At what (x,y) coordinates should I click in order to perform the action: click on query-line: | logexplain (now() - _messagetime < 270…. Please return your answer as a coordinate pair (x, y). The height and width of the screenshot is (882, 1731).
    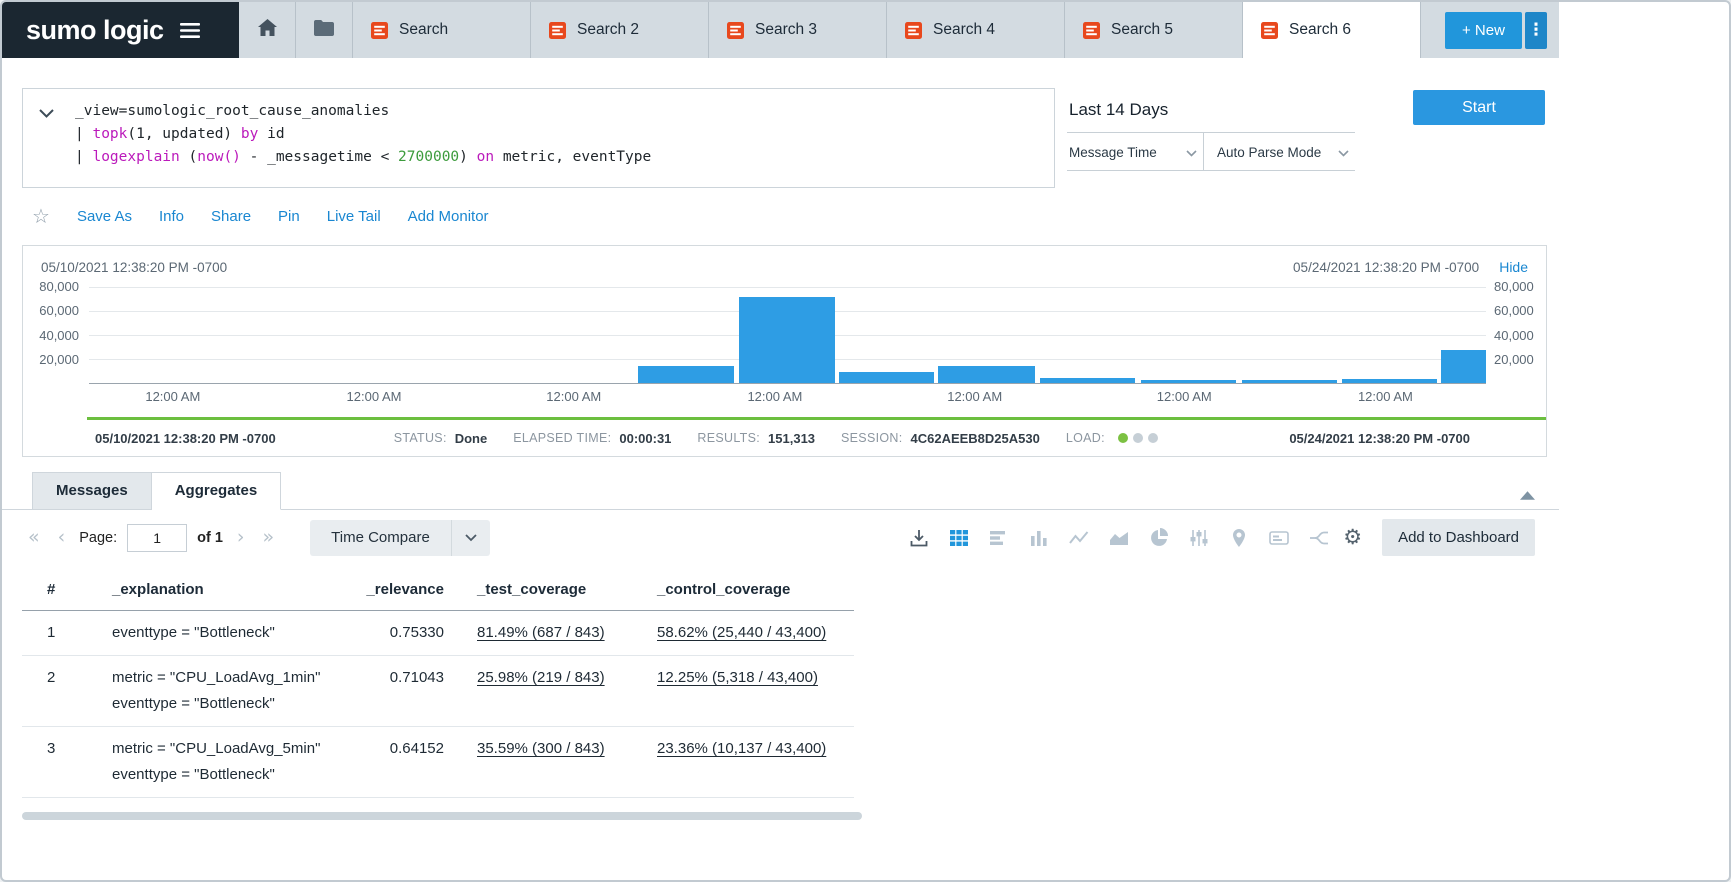
    Looking at the image, I should click on (363, 157).